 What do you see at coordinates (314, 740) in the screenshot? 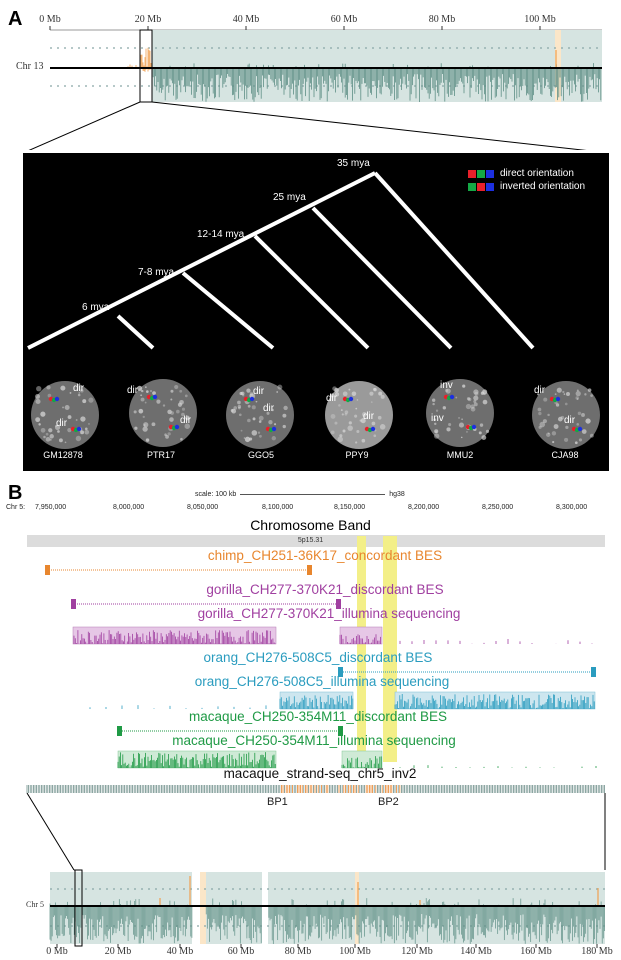
I see `track-macaque-illumina: macaque_CH250-354M11_illumina sequencing` at bounding box center [314, 740].